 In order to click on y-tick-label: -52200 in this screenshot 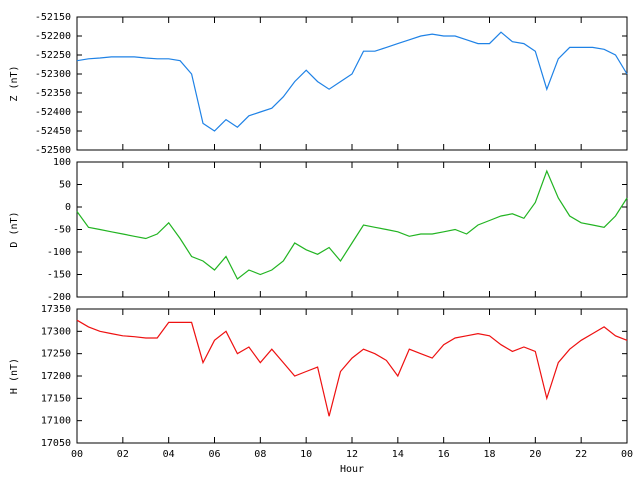, I will do `click(53, 36)`.